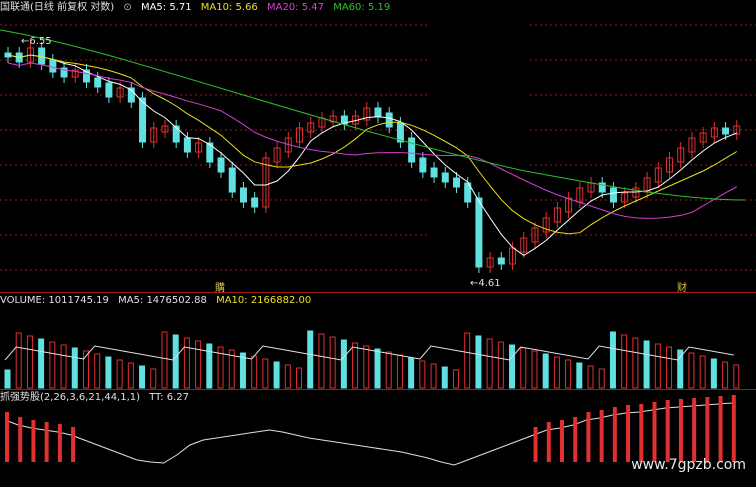 Image resolution: width=756 pixels, height=487 pixels. Describe the element at coordinates (70, 397) in the screenshot. I see `indicator-name: 抓强势股(2,26,3,6,21,44,1,1)` at that location.